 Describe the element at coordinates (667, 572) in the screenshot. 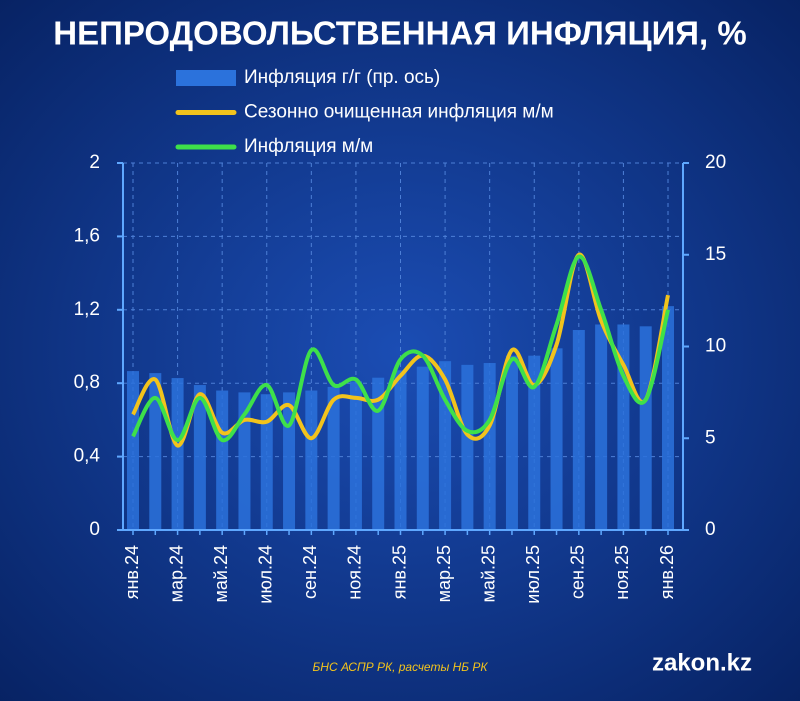

I see `x-tick-label: янв.26` at that location.